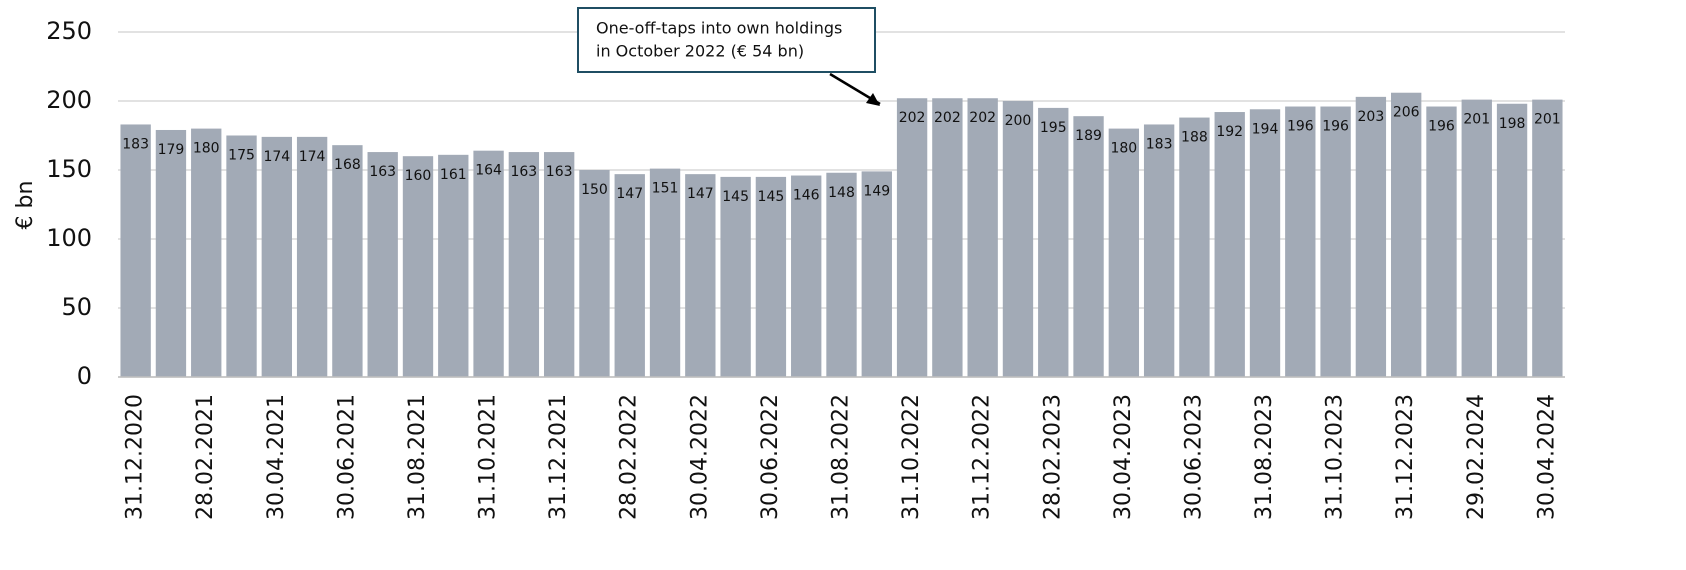 This screenshot has height=570, width=1686. Describe the element at coordinates (558, 457) in the screenshot. I see `x-tick-label: 31.12.2021` at that location.